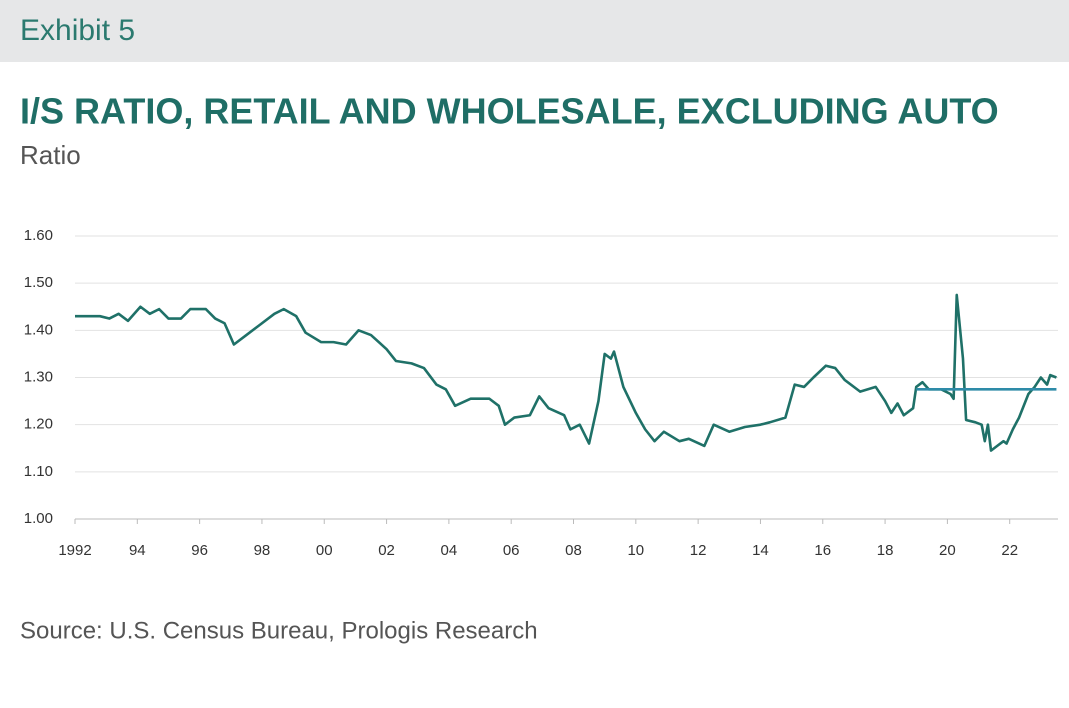  Describe the element at coordinates (38, 471) in the screenshot. I see `y-tick-label: 1.10` at that location.